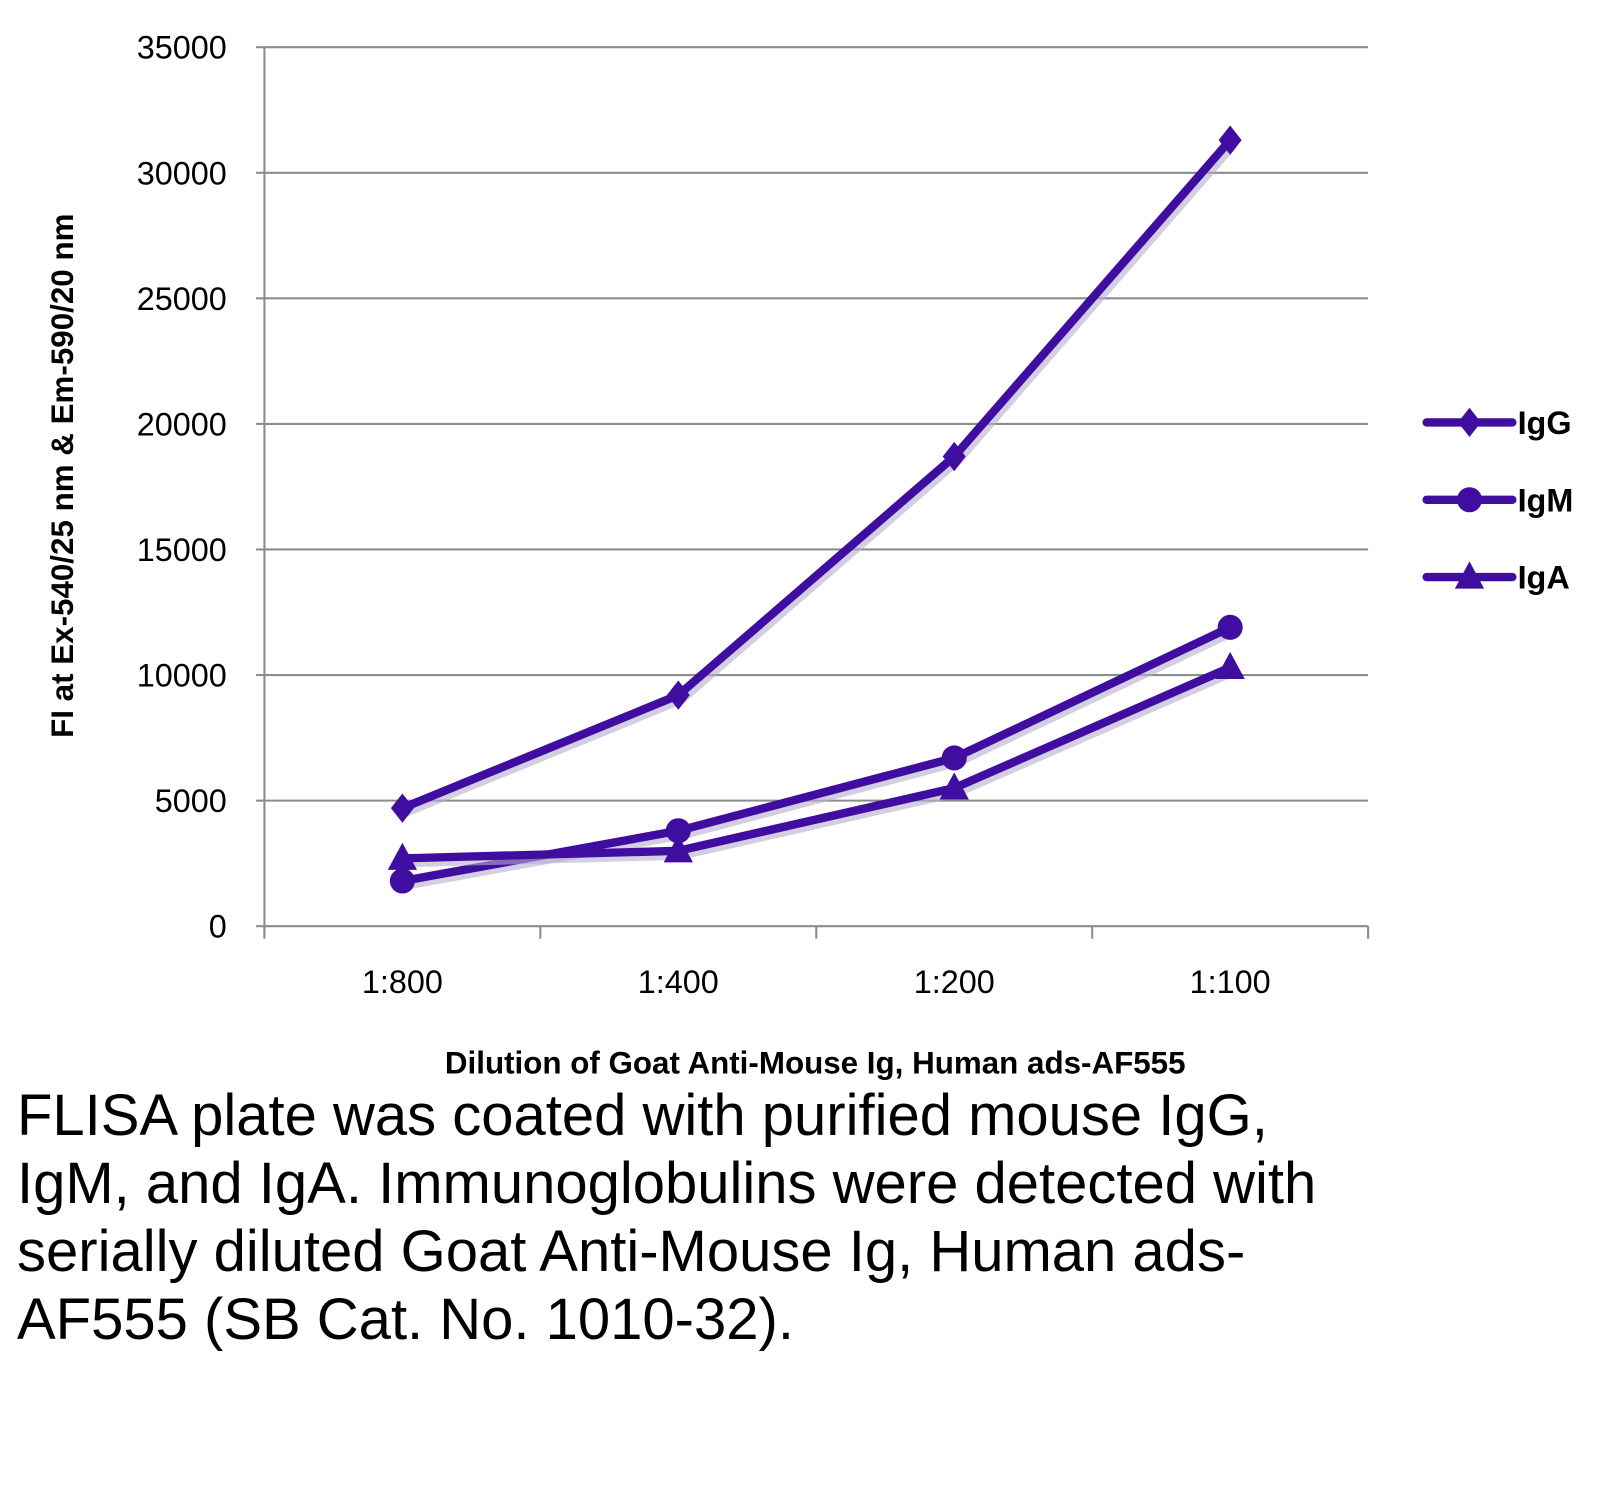 Image resolution: width=1620 pixels, height=1489 pixels. What do you see at coordinates (1546, 500) in the screenshot?
I see `legend-label: IgM` at bounding box center [1546, 500].